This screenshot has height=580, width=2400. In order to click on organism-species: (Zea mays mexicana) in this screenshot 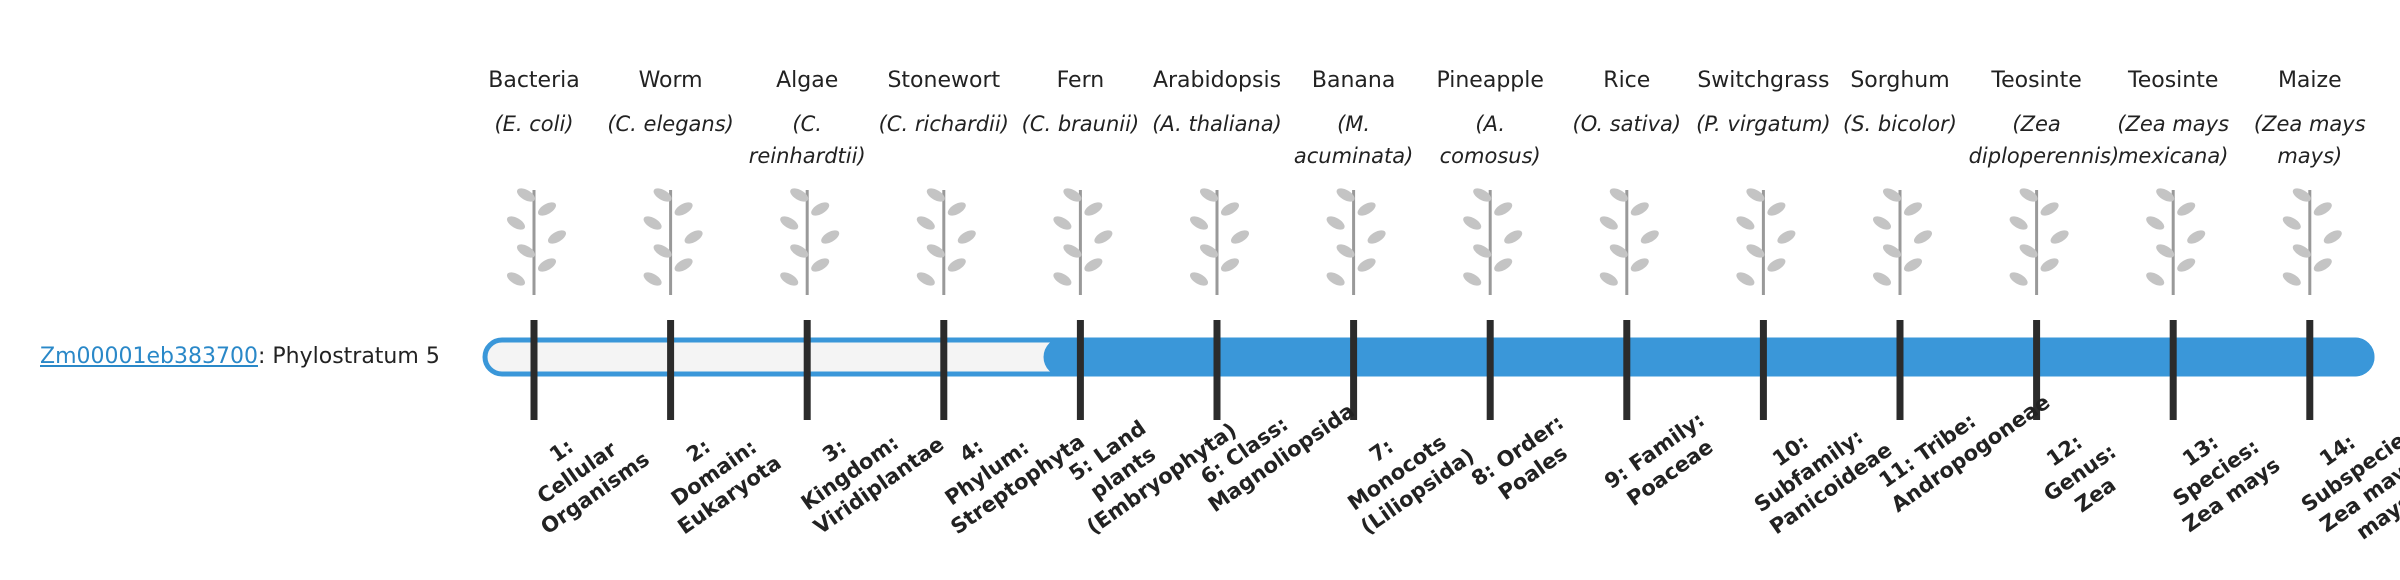, I will do `click(2173, 140)`.